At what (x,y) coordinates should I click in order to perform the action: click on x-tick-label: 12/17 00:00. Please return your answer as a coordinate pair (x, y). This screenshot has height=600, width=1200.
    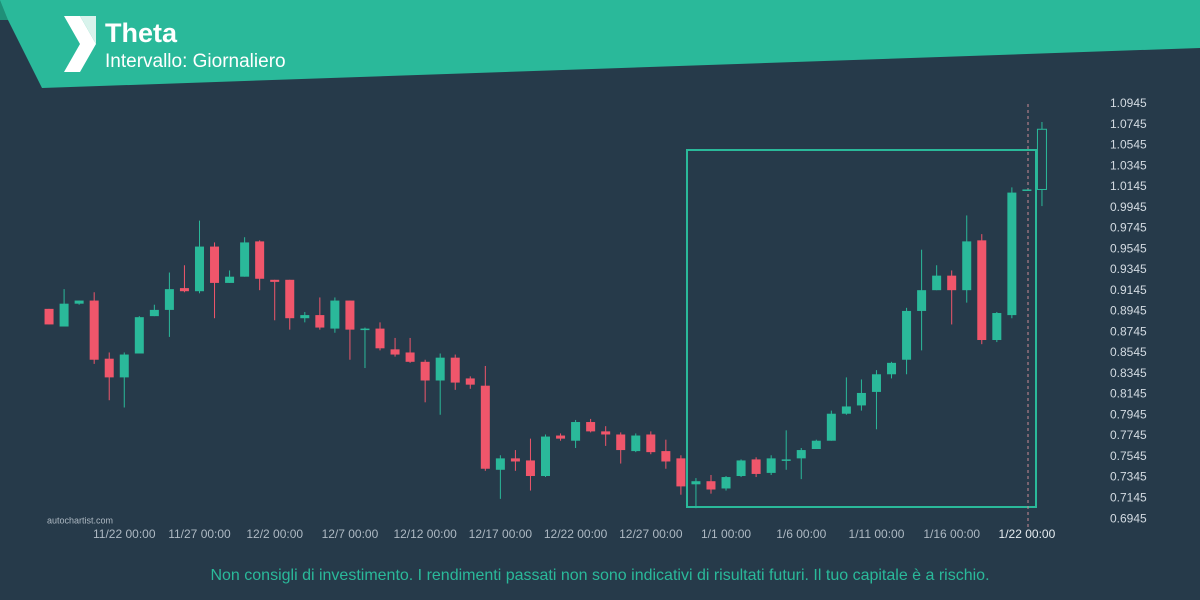
    Looking at the image, I should click on (501, 534).